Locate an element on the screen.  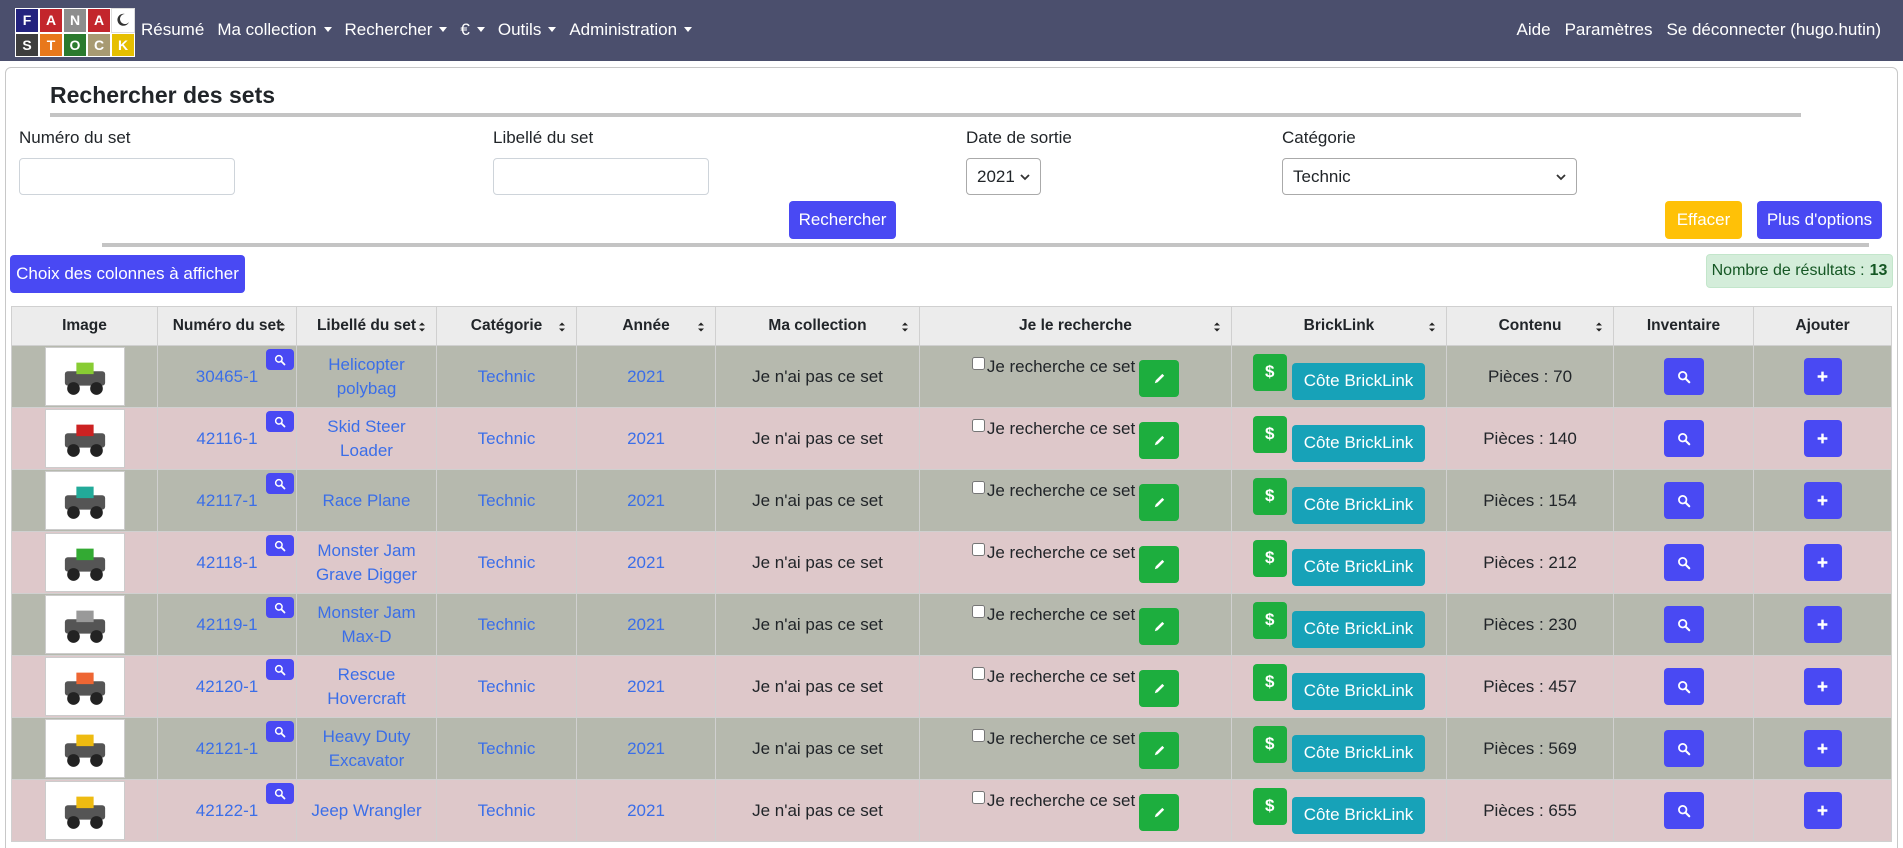
nav-link: Se déconnecter (hugo.hutin) is located at coordinates (1773, 29).